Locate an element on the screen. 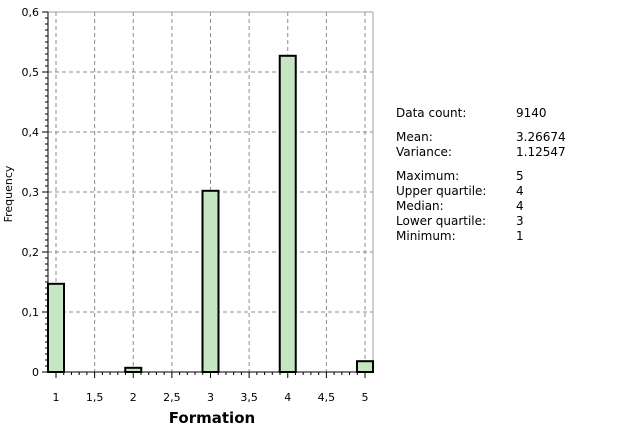 The width and height of the screenshot is (626, 436). stat-value: 1 is located at coordinates (520, 236).